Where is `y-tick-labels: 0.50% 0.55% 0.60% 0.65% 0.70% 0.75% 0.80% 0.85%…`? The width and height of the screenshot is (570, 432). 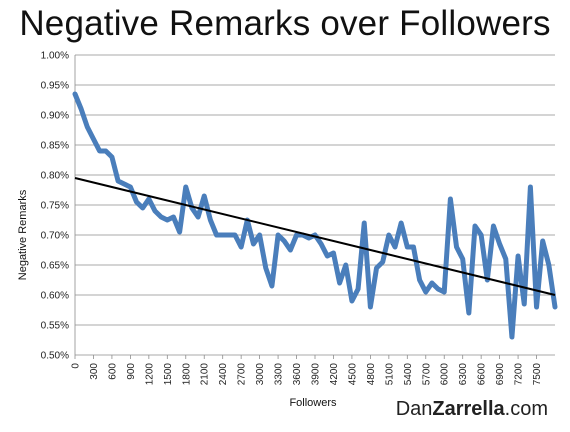 y-tick-labels: 0.50% 0.55% 0.60% 0.65% 0.70% 0.75% 0.80% 0.85%… is located at coordinates (55, 206).